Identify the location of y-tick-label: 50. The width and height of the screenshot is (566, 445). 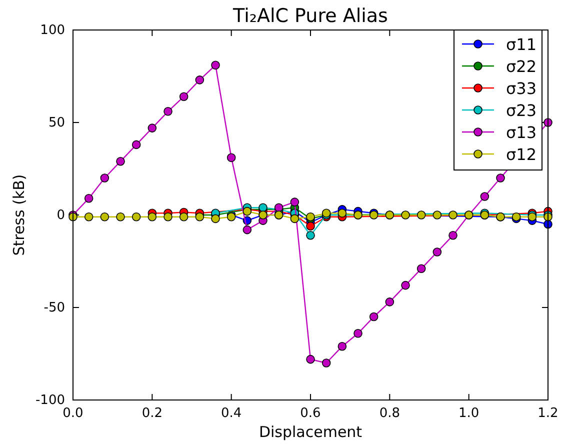
(56, 123).